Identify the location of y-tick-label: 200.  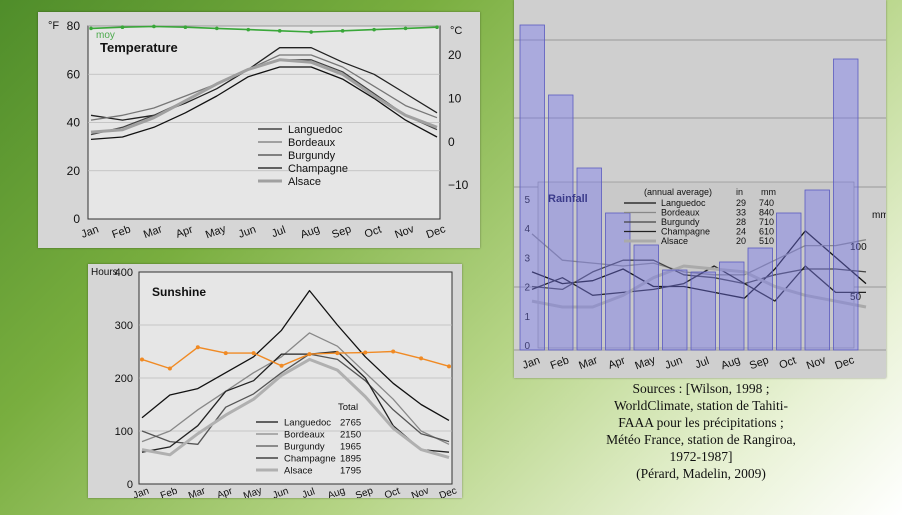
(124, 379).